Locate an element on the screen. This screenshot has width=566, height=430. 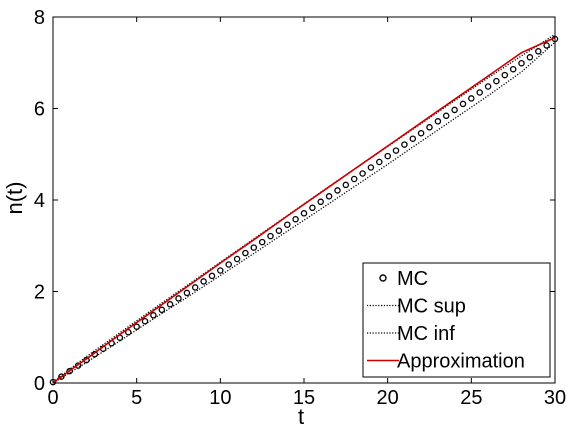
legend-label-approximation: Approximation is located at coordinates (461, 362).